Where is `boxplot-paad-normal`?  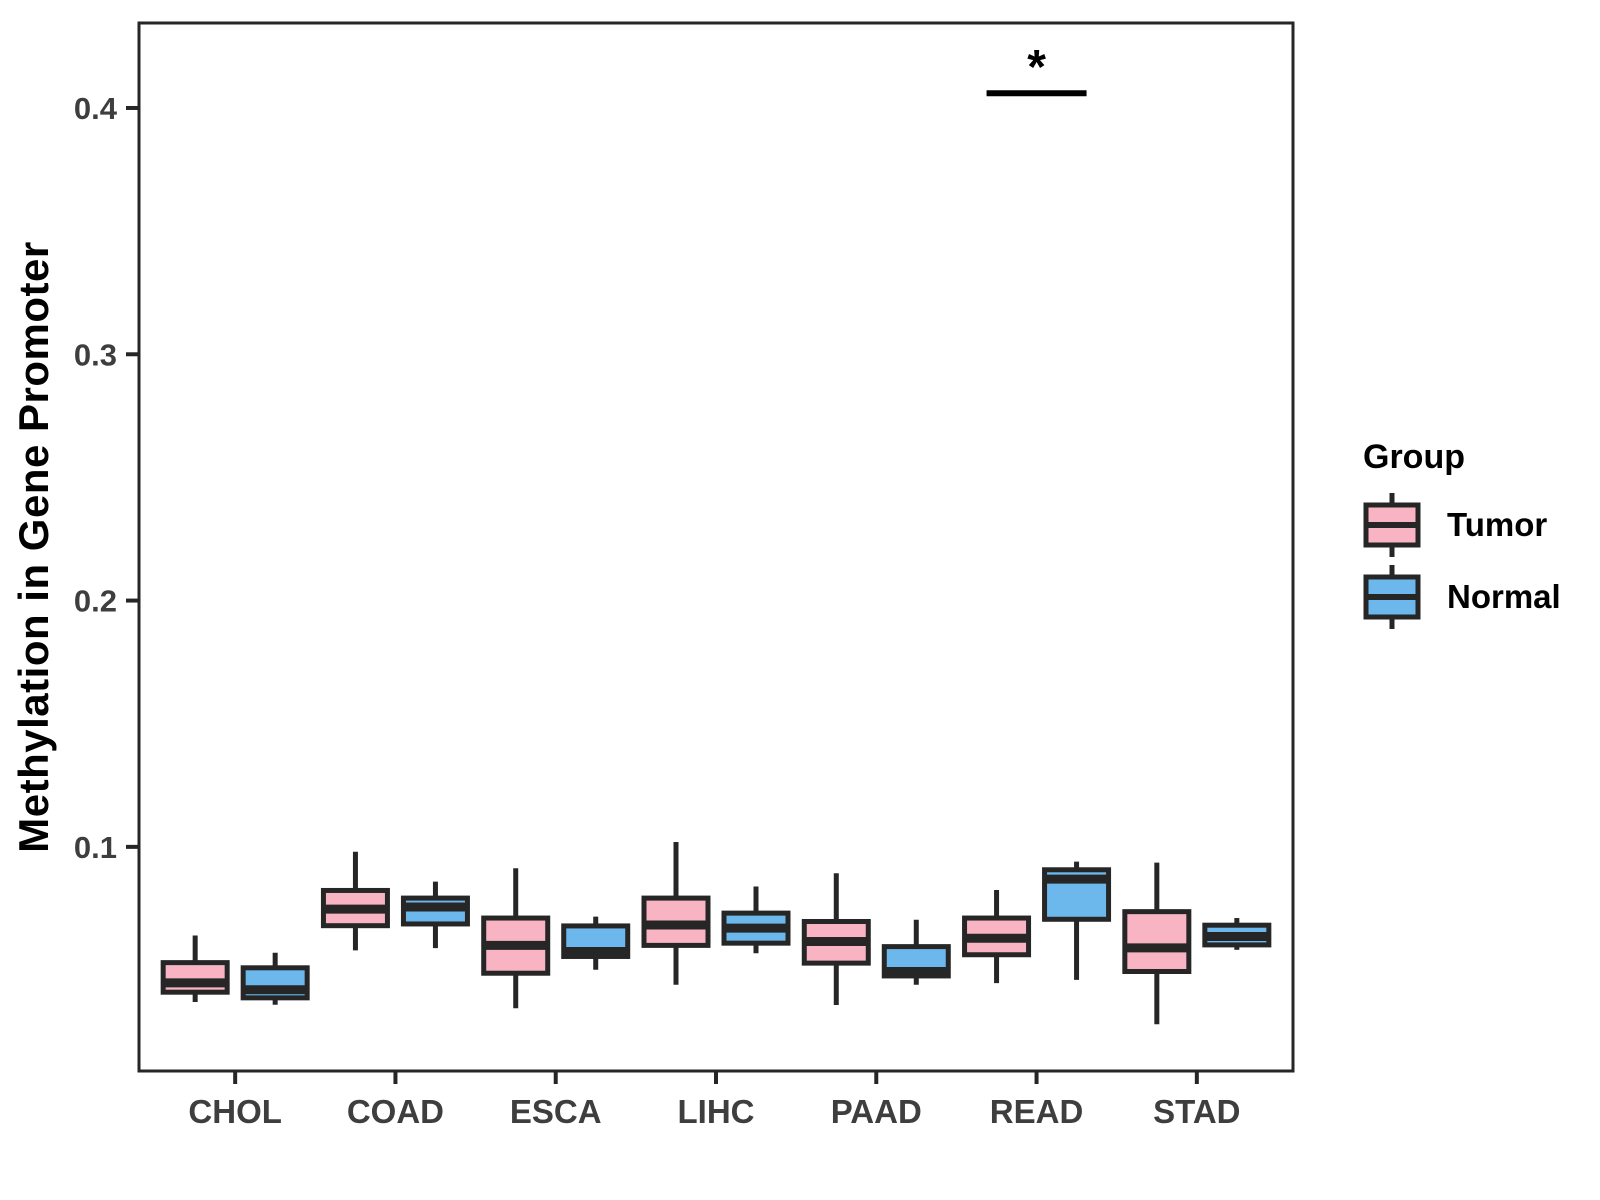 boxplot-paad-normal is located at coordinates (916, 952).